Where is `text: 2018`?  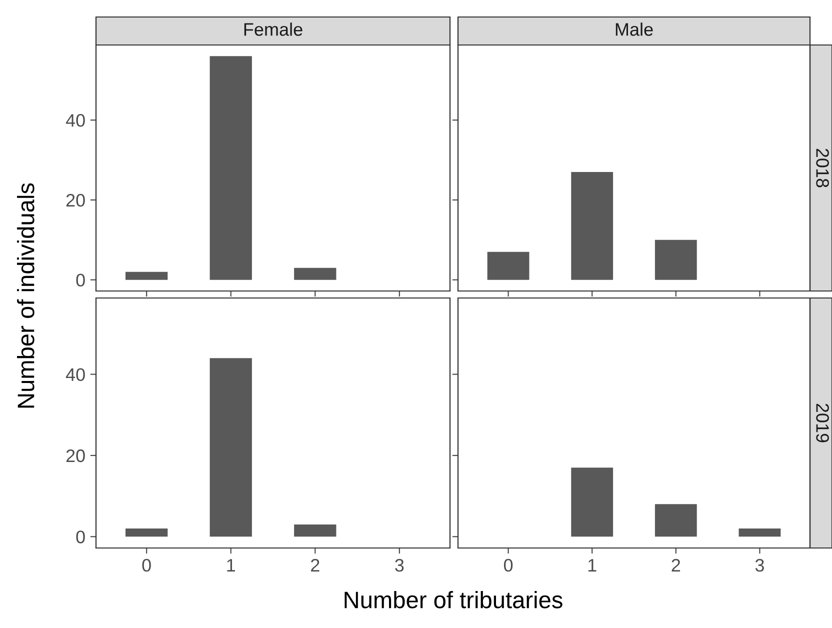 text: 2018 is located at coordinates (822, 168).